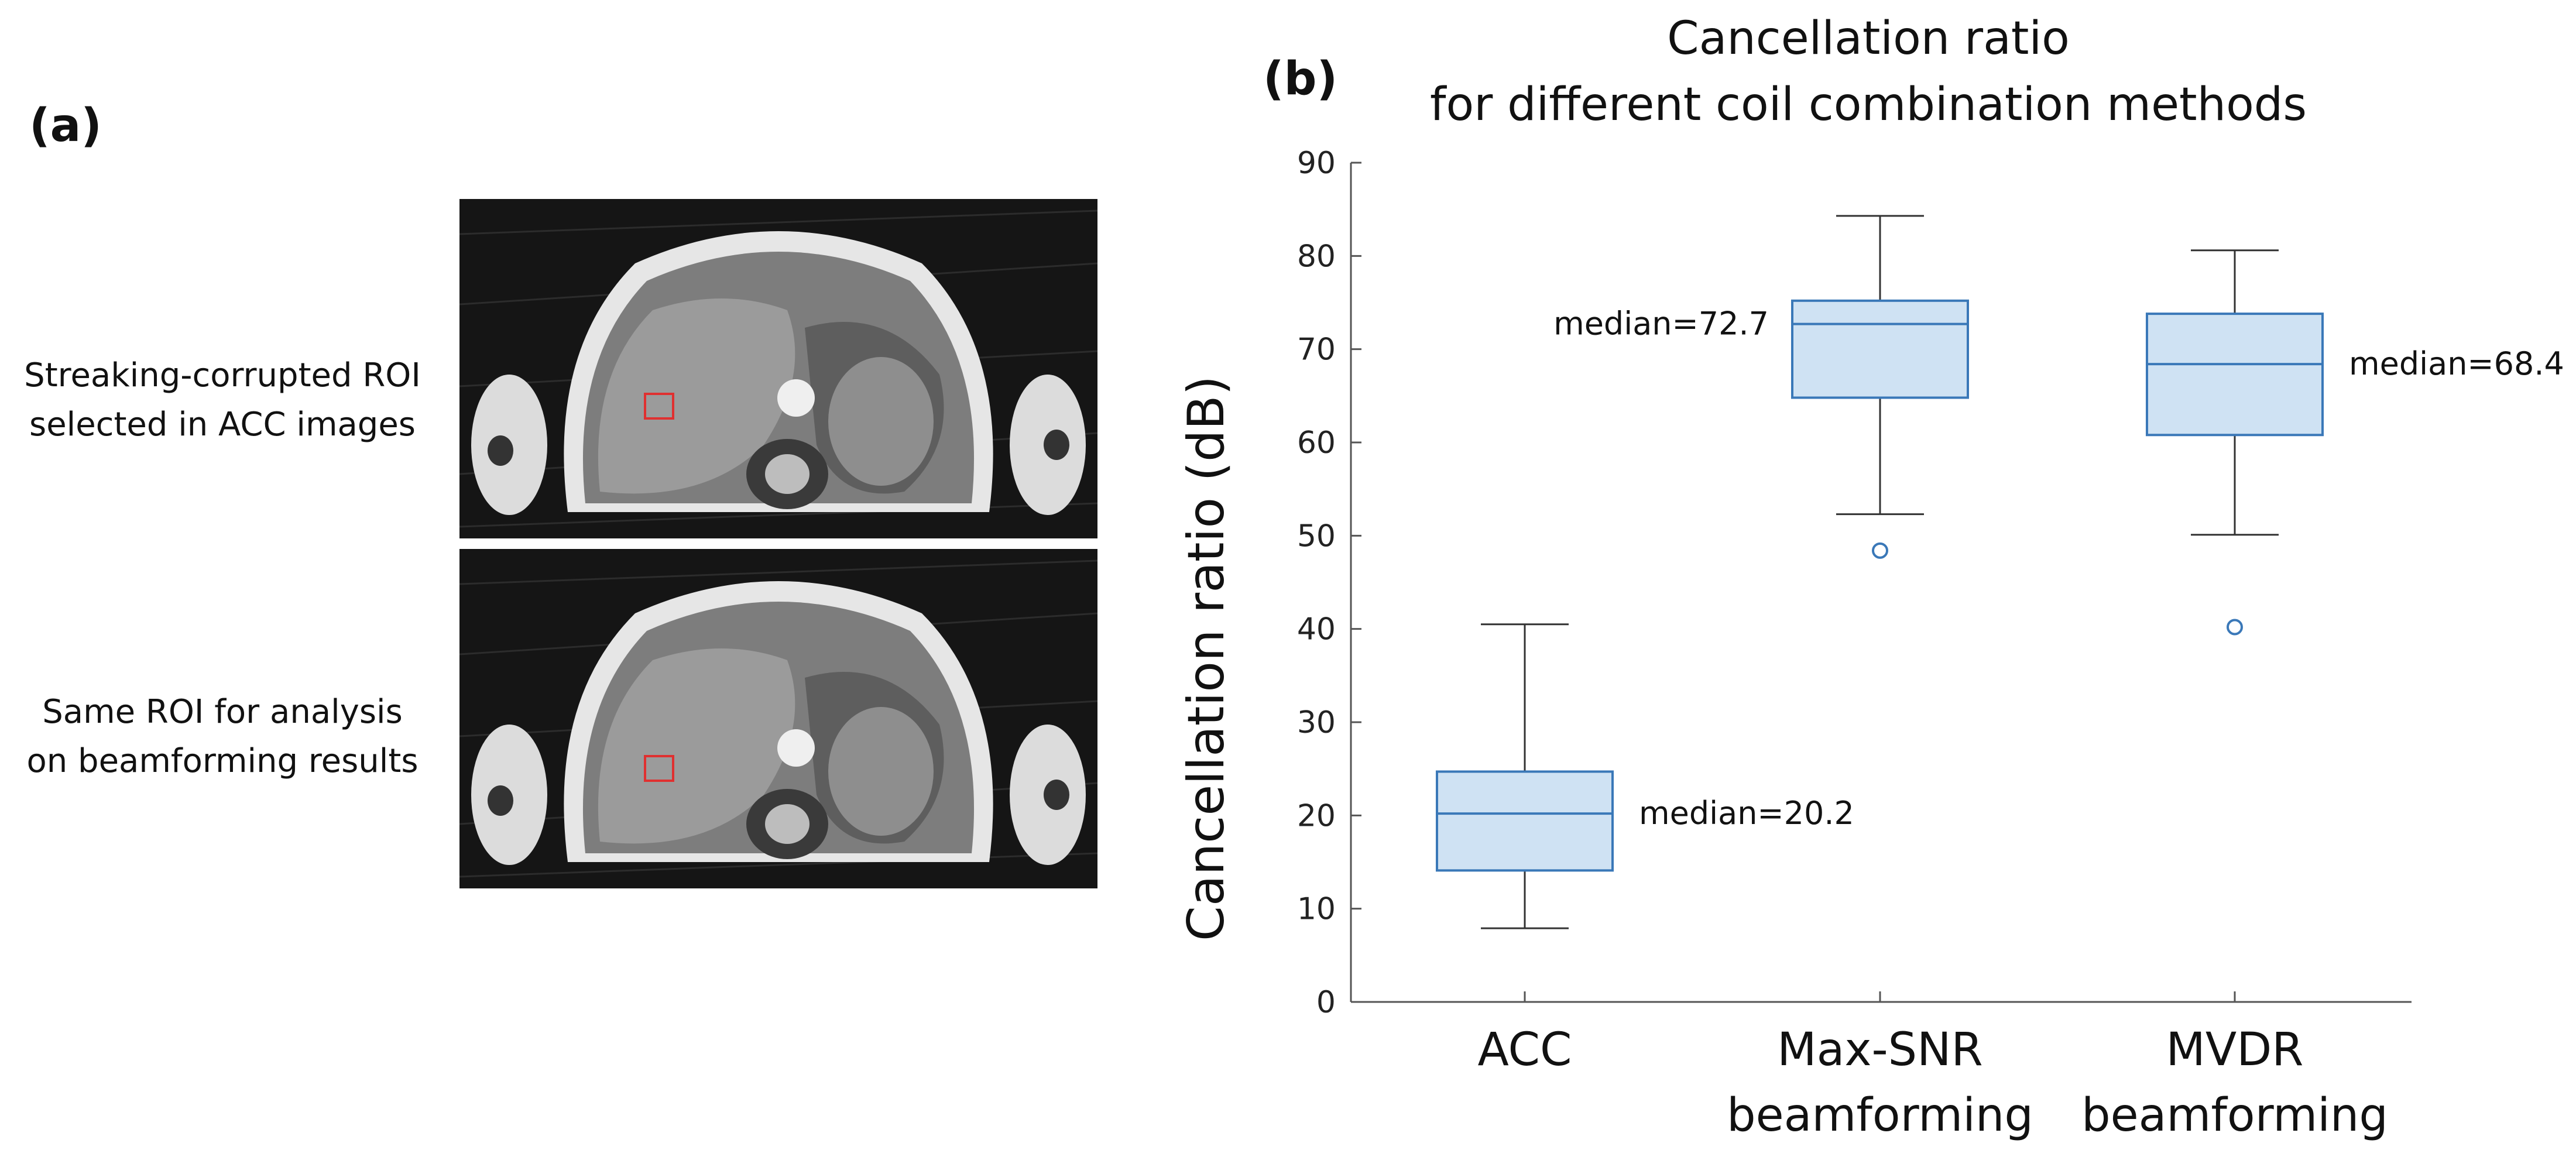 The height and width of the screenshot is (1174, 2576). Describe the element at coordinates (1869, 105) in the screenshot. I see `chart-title-line-2: for different coil combination methods` at that location.